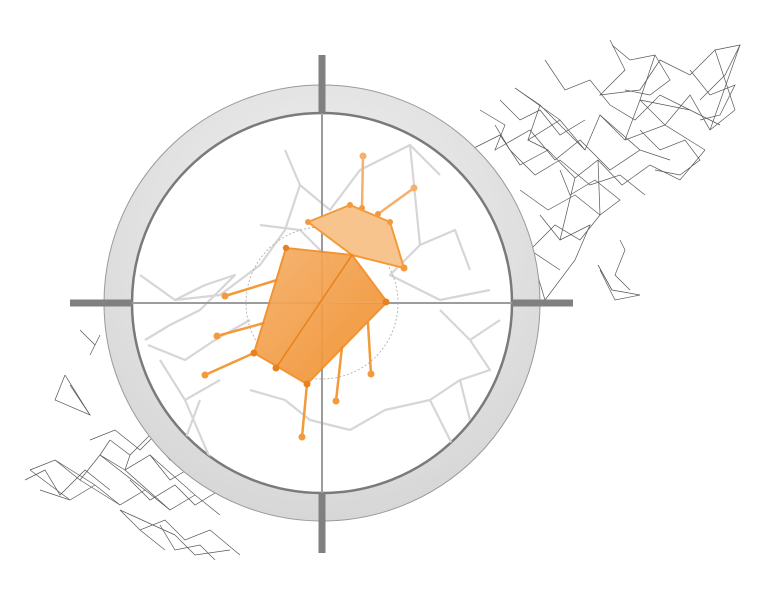  What do you see at coordinates (356, 236) in the screenshot?
I see `bug-head` at bounding box center [356, 236].